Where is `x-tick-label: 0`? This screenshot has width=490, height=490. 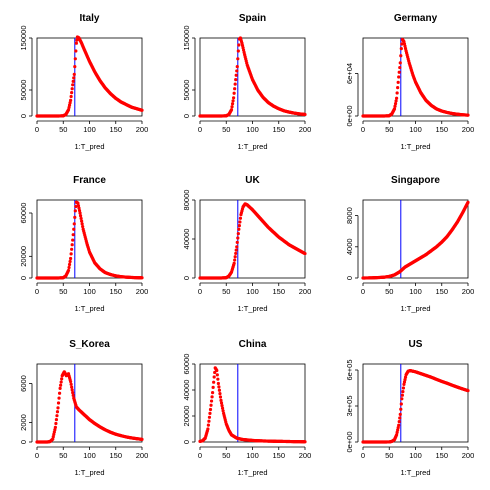
x-tick-label: 0 is located at coordinates (363, 129).